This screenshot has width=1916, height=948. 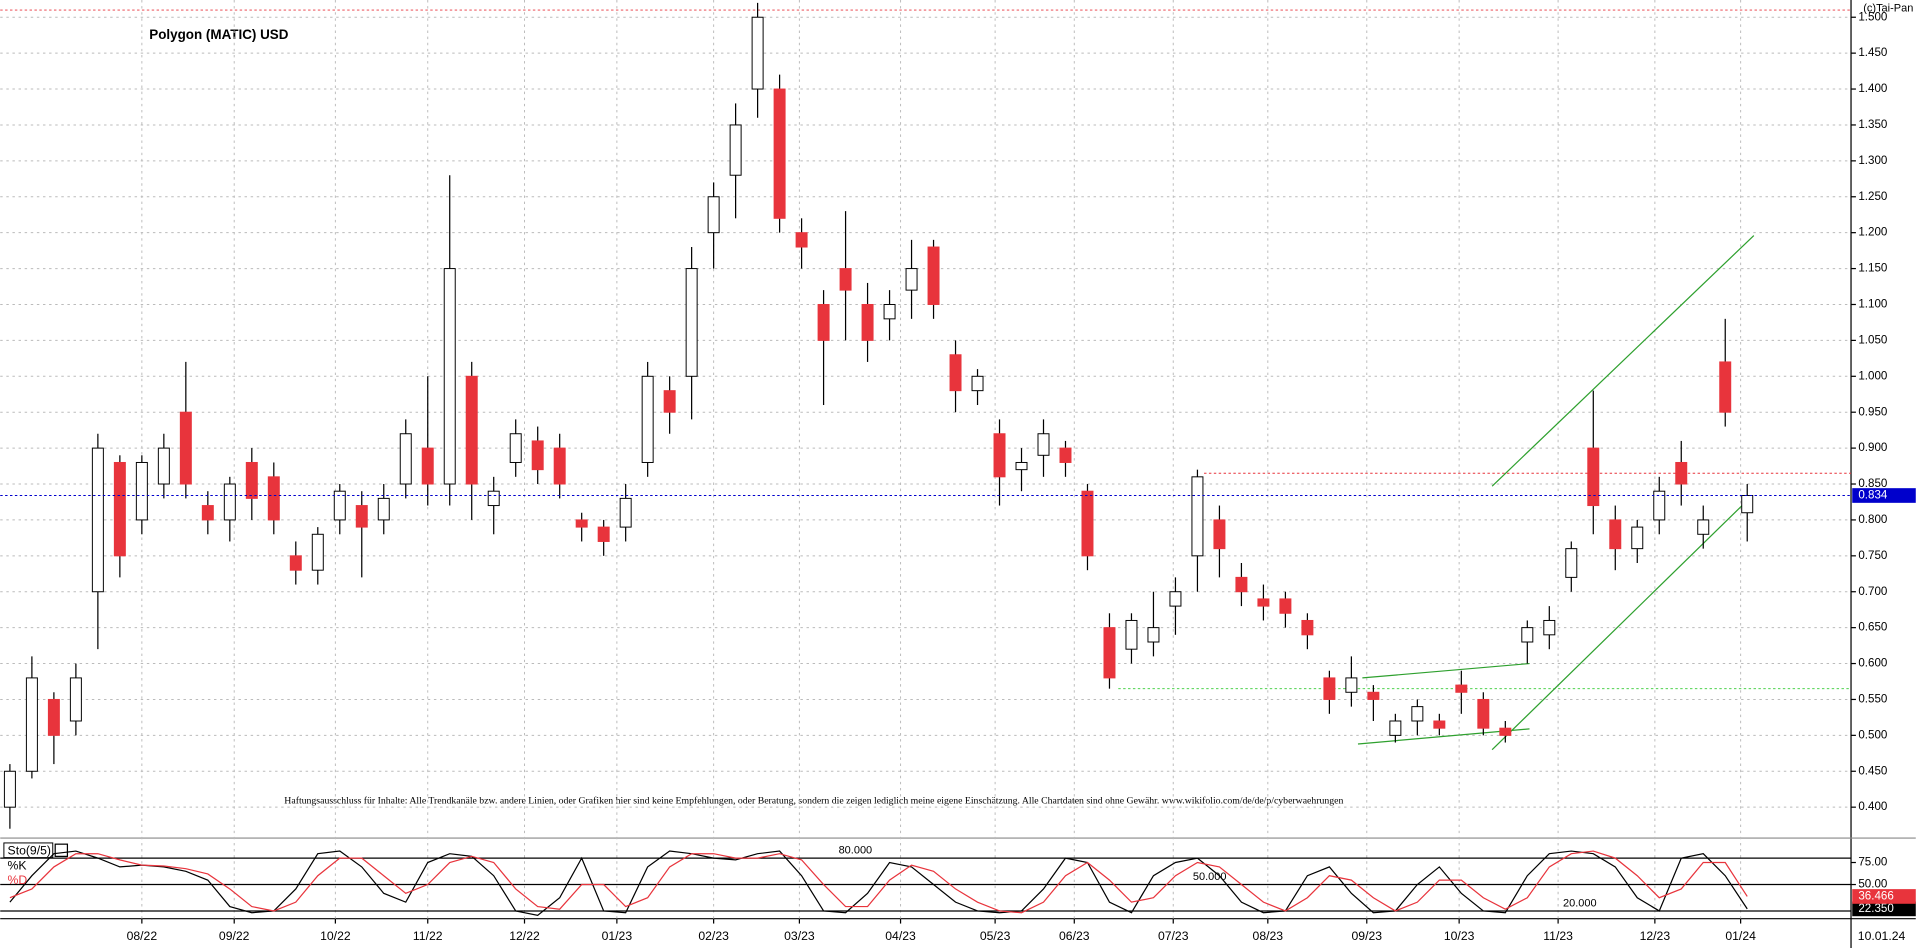 What do you see at coordinates (524, 936) in the screenshot?
I see `x-tick-label: 12/22` at bounding box center [524, 936].